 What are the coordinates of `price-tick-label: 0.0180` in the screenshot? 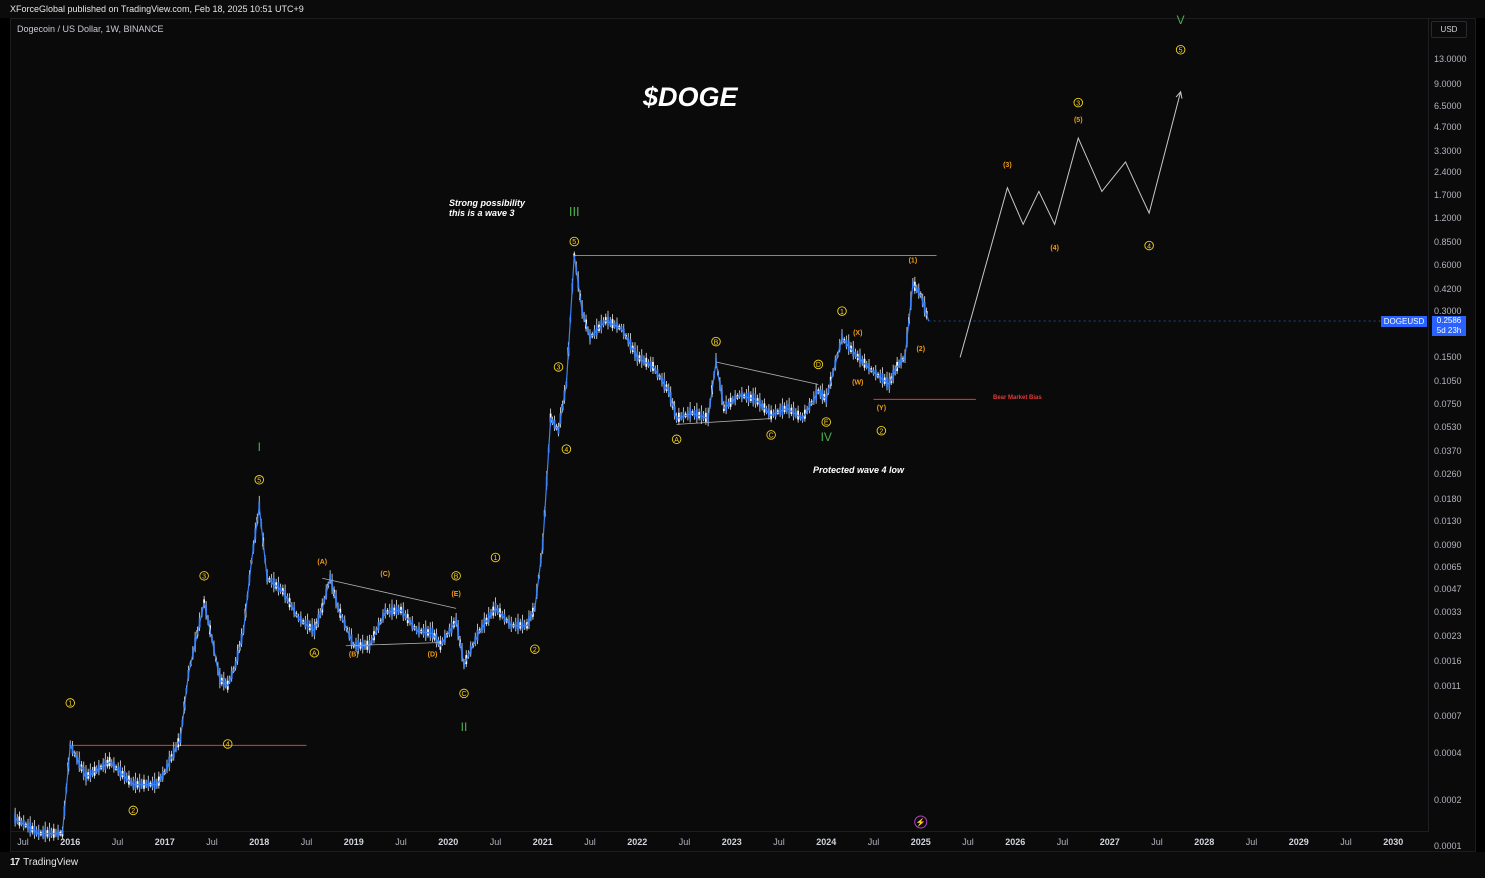 It's located at (1448, 499).